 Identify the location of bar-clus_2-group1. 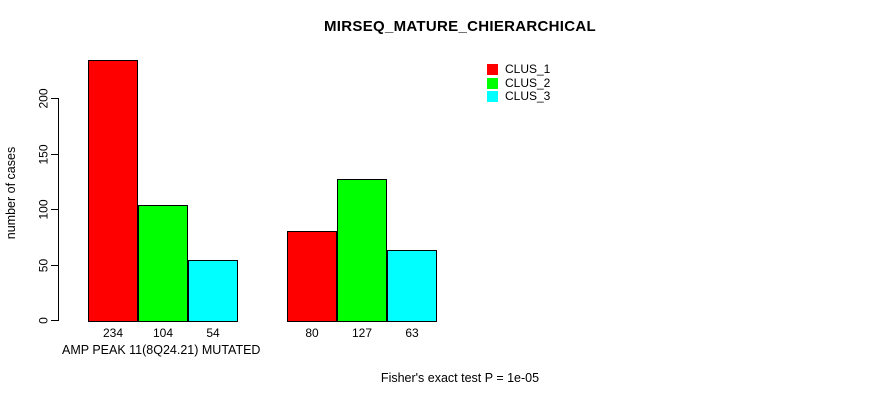
(163, 263).